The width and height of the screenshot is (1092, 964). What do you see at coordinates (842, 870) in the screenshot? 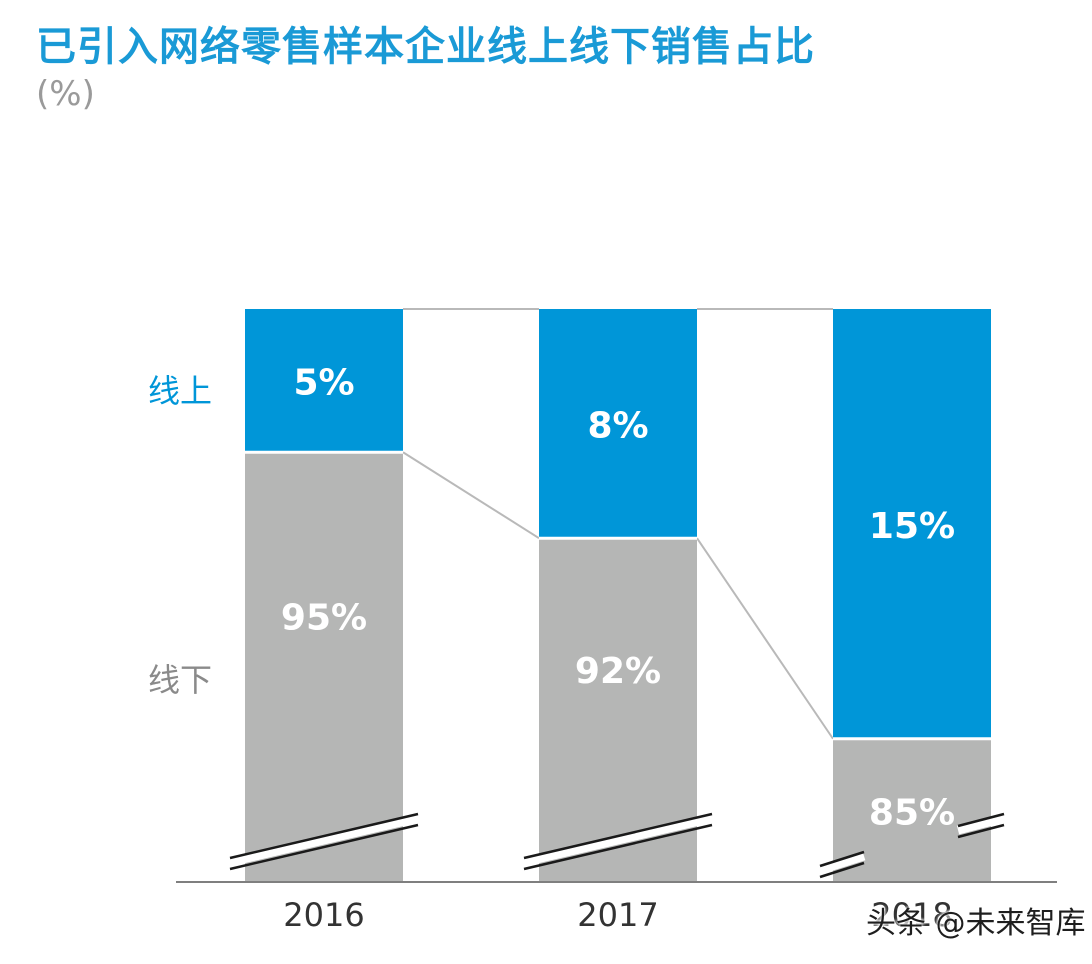
I see `break-2018-left-line-b` at bounding box center [842, 870].